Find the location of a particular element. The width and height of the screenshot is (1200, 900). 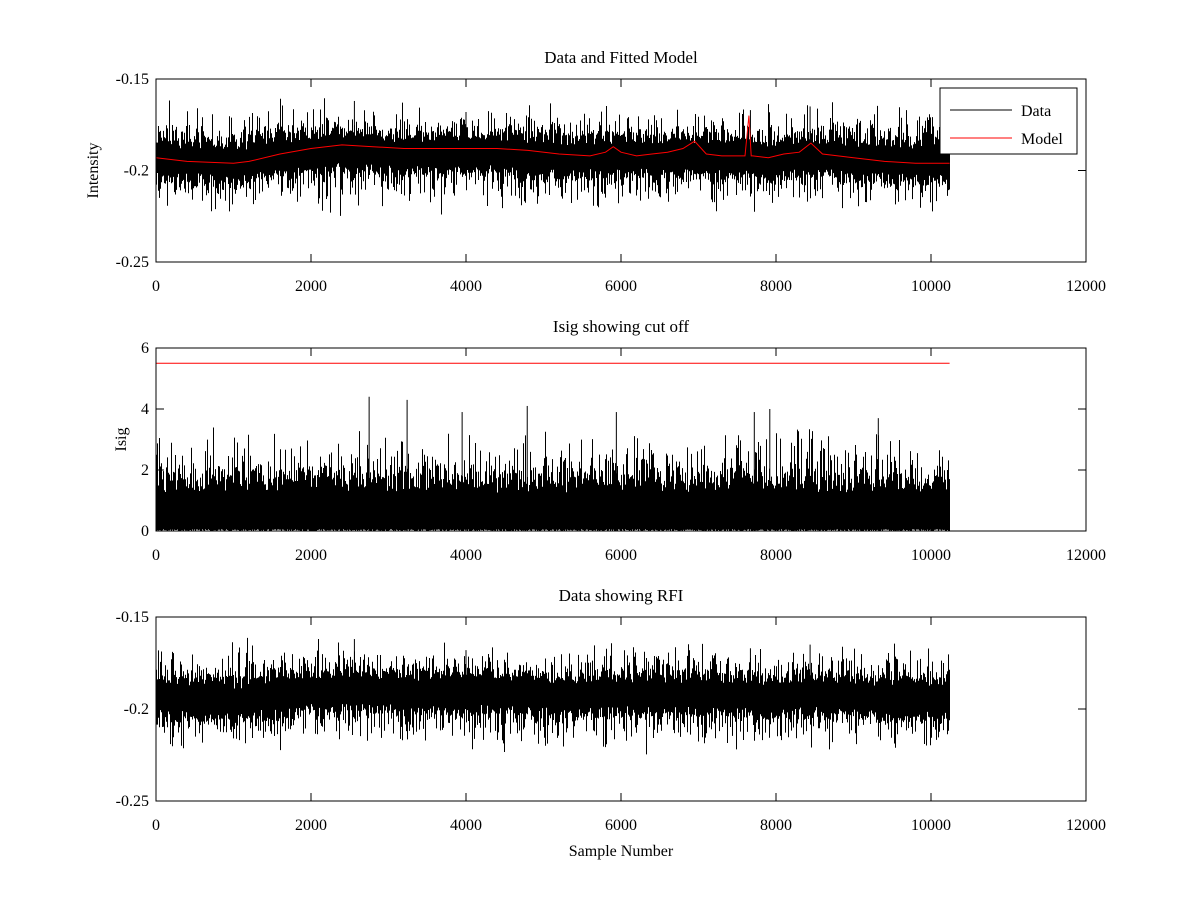

y-tick-label: 0 is located at coordinates (145, 531).